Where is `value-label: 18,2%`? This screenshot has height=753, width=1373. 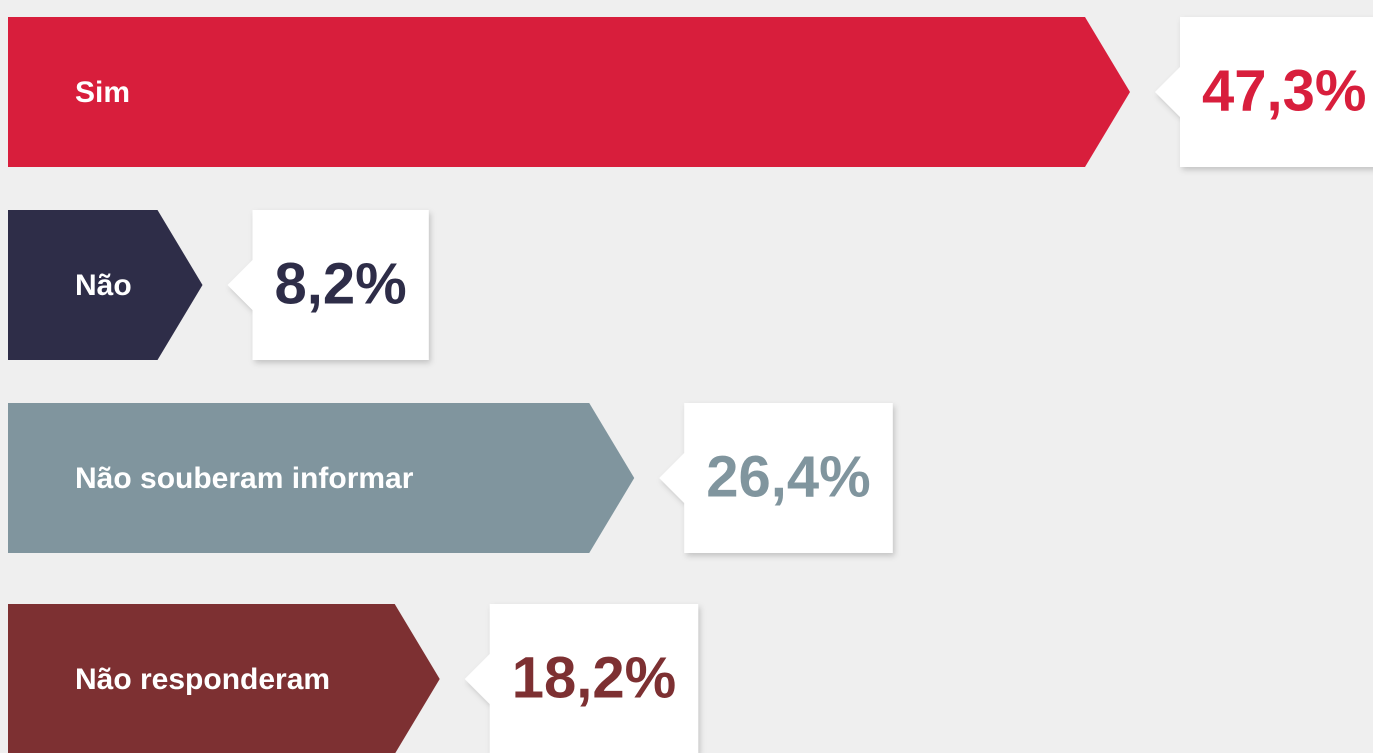 value-label: 18,2% is located at coordinates (594, 677).